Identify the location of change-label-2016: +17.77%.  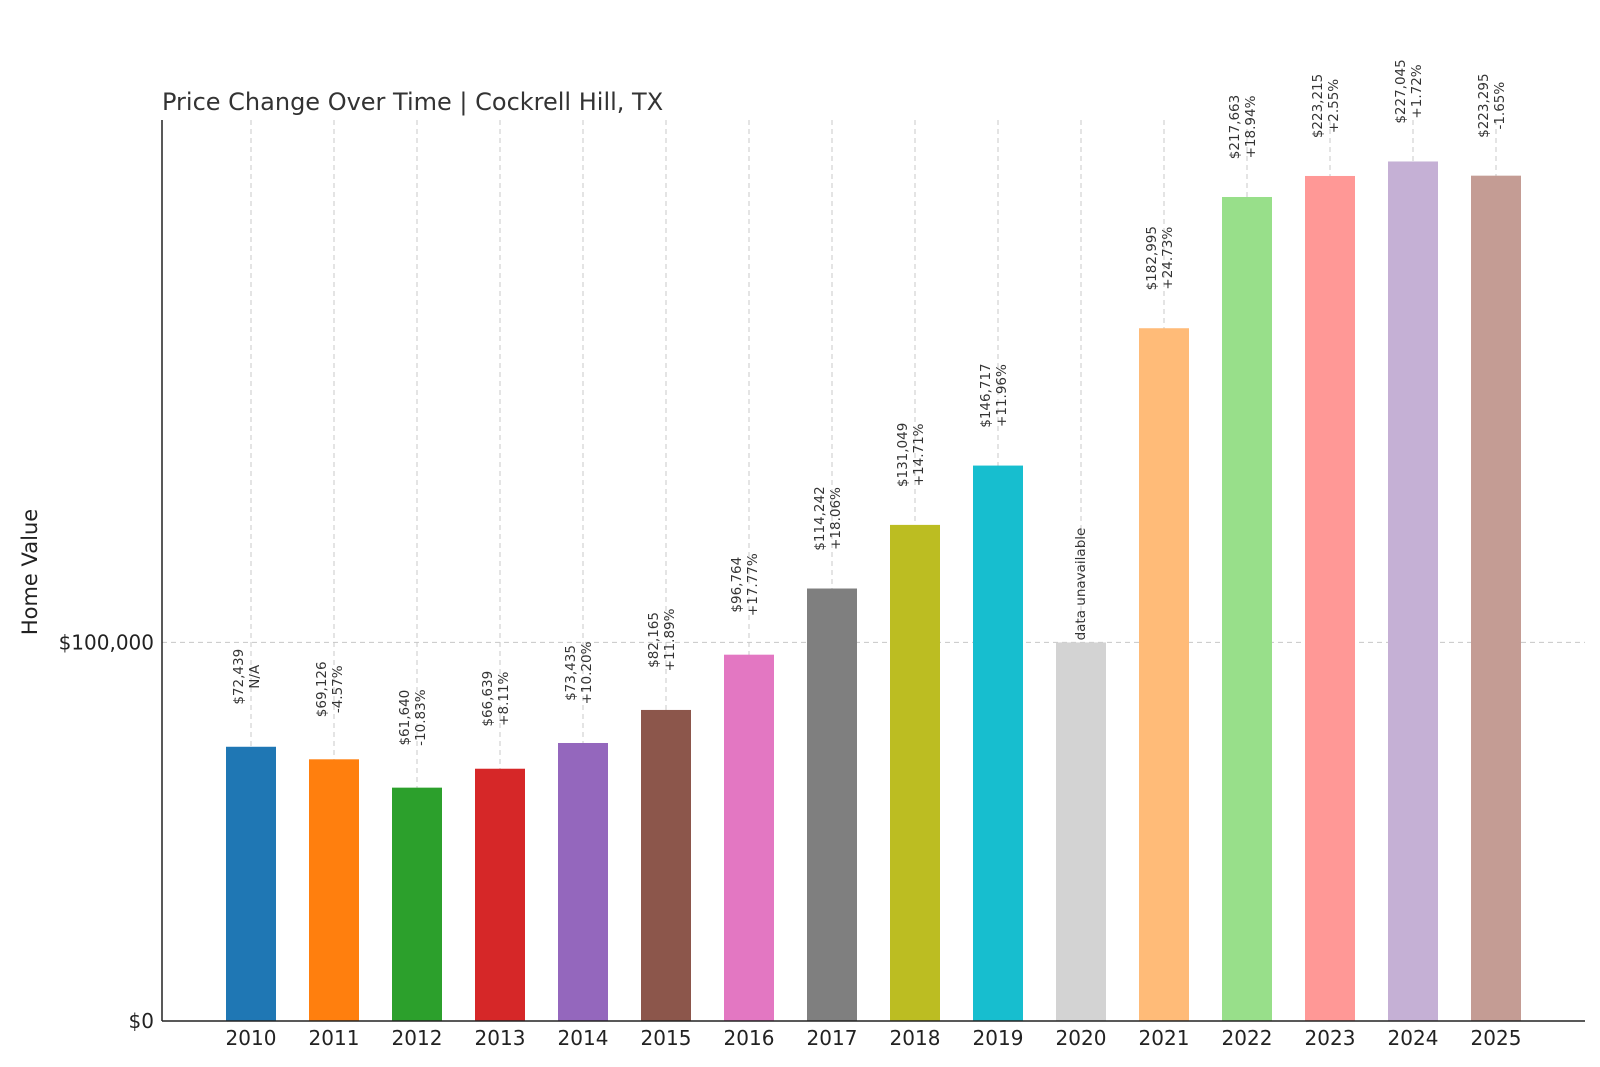
(753, 584).